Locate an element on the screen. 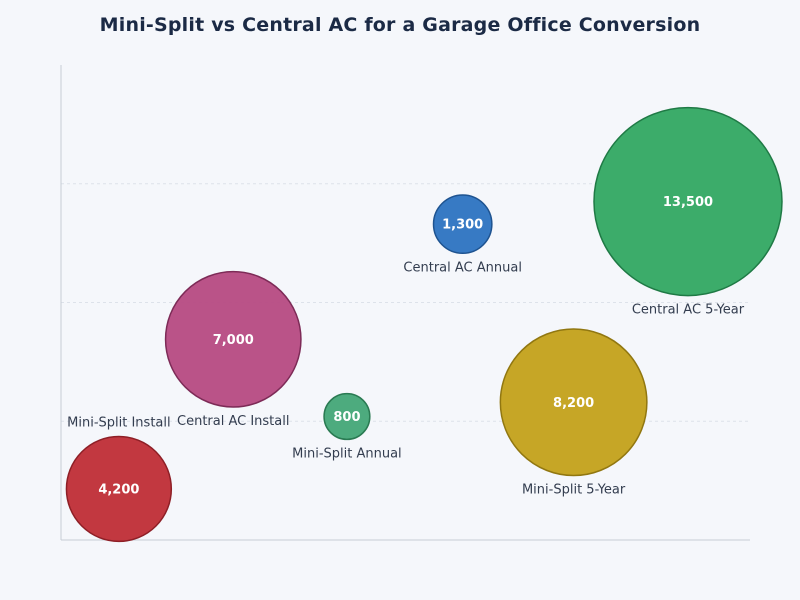 This screenshot has height=600, width=800. bubble-category-label: Mini-Split Install is located at coordinates (118, 423).